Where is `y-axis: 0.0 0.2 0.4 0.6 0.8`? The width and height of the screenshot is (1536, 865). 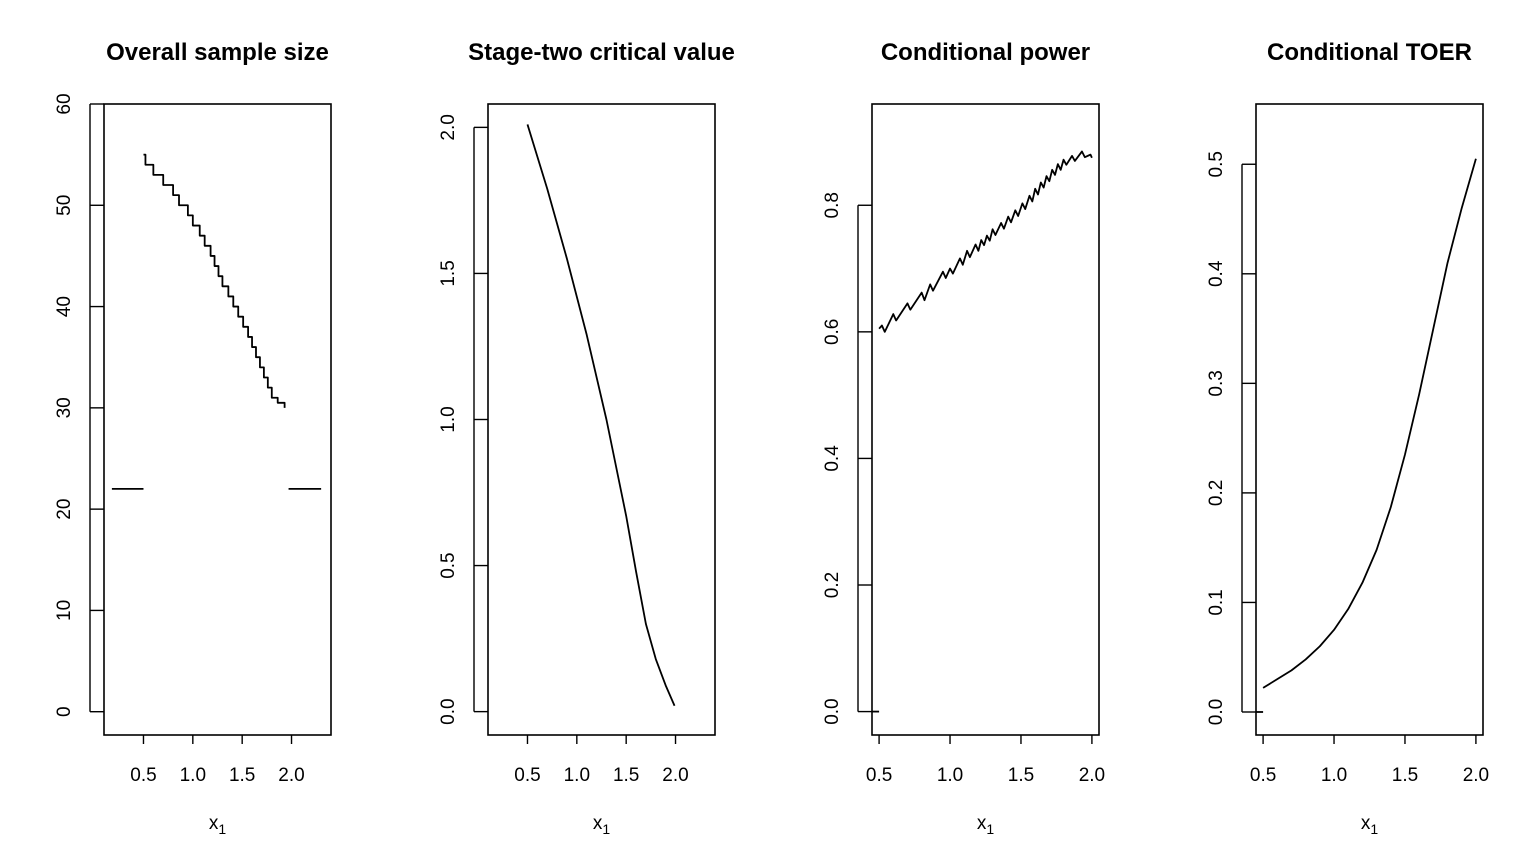 y-axis: 0.0 0.2 0.4 0.6 0.8 is located at coordinates (847, 458).